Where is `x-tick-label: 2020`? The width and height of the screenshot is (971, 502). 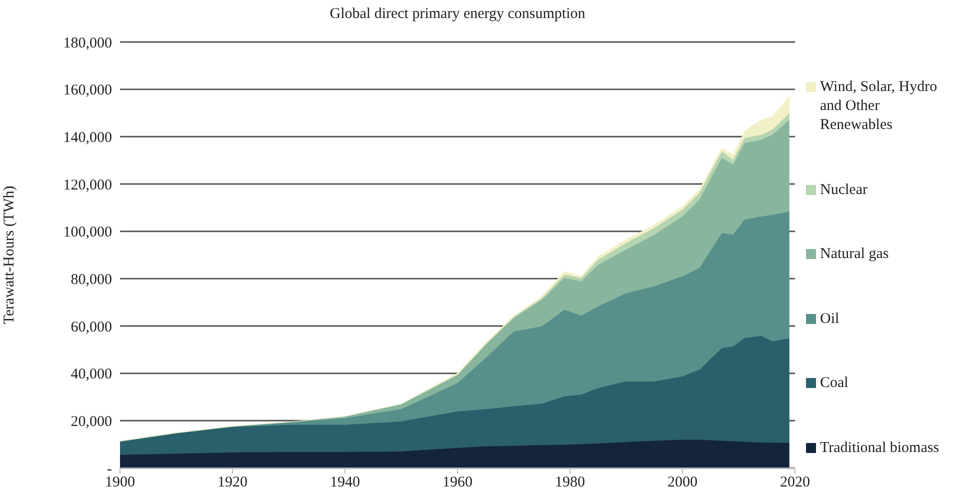 x-tick-label: 2020 is located at coordinates (795, 482).